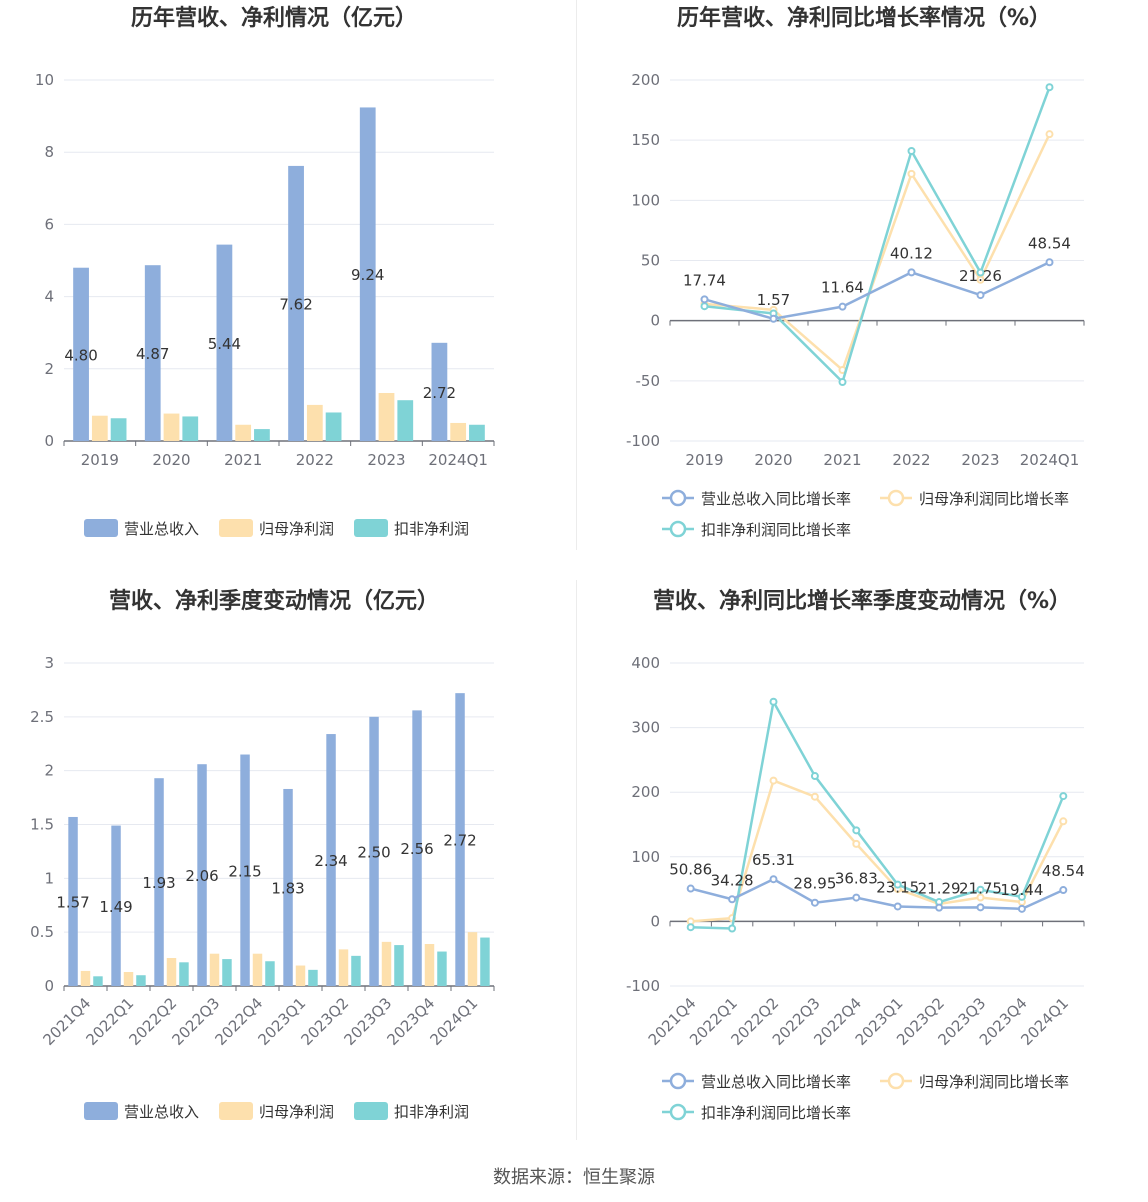  Describe the element at coordinates (645, 857) in the screenshot. I see `y-tick-label: 100` at that location.